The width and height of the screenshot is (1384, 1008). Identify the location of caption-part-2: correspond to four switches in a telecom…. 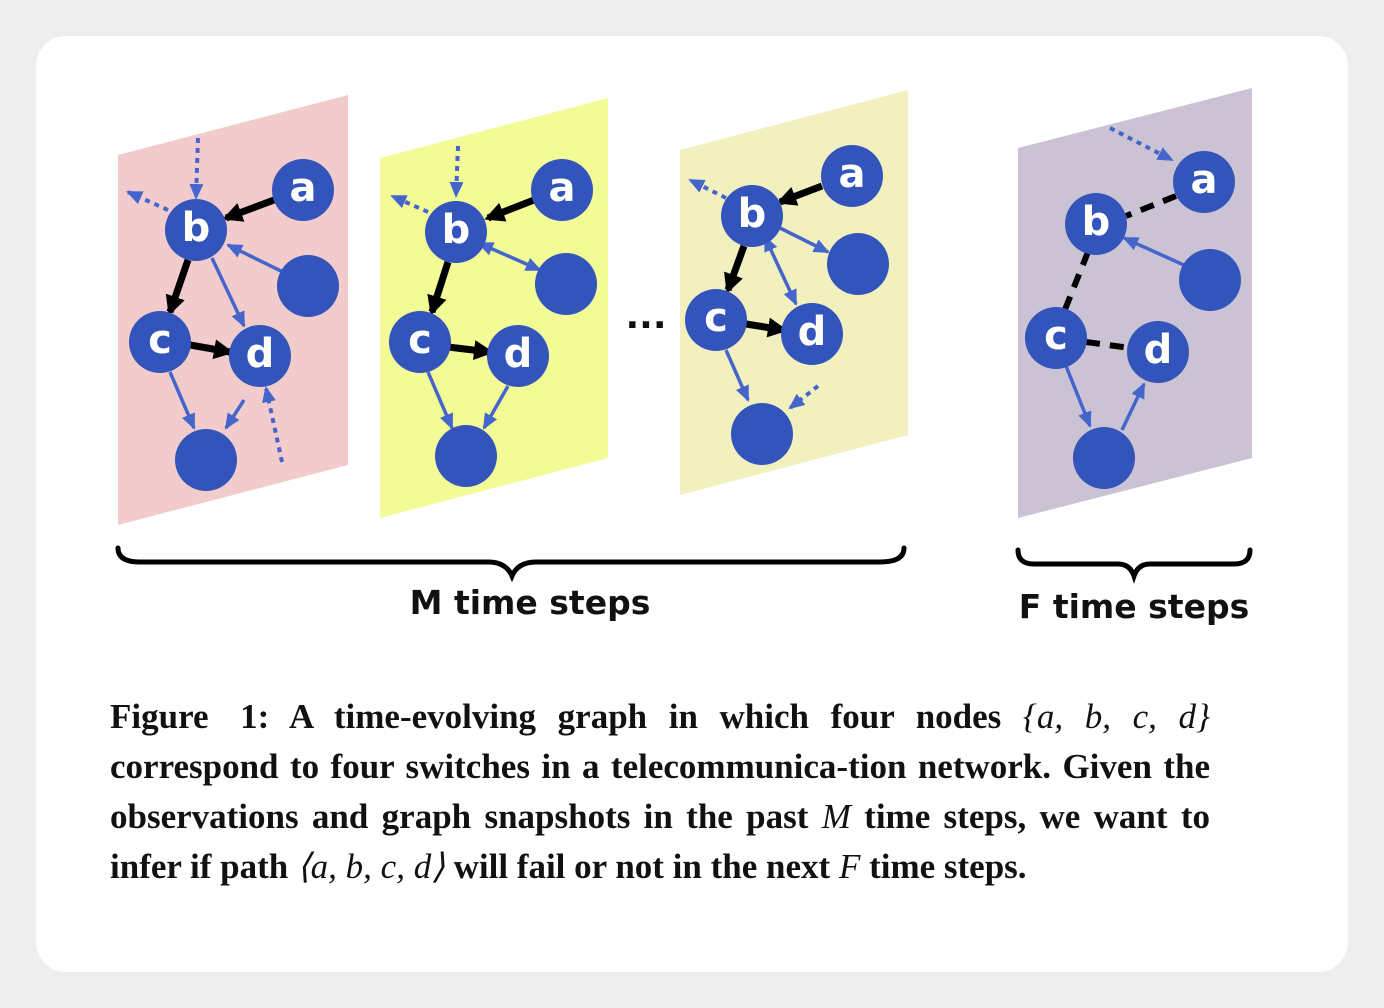
(660, 791).